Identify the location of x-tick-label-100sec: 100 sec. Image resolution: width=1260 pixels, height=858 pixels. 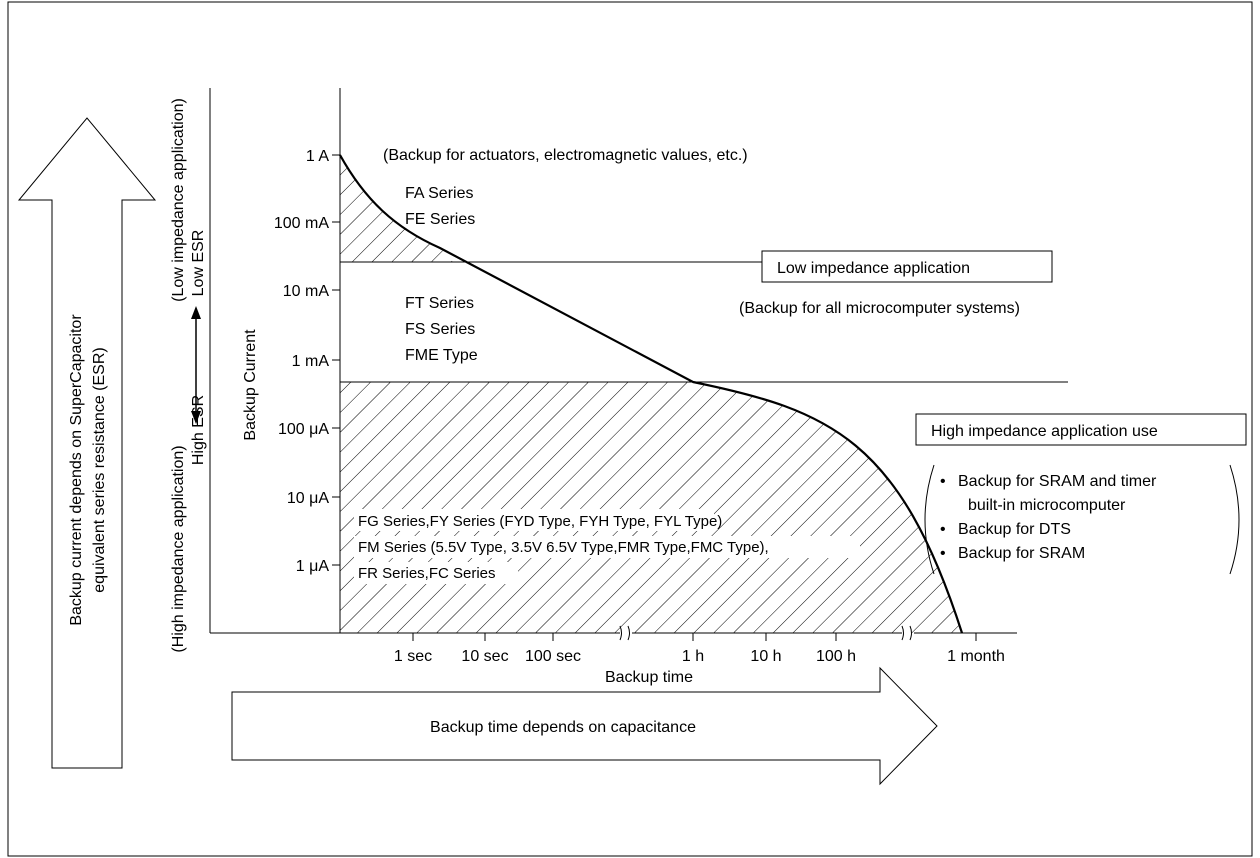
(553, 656).